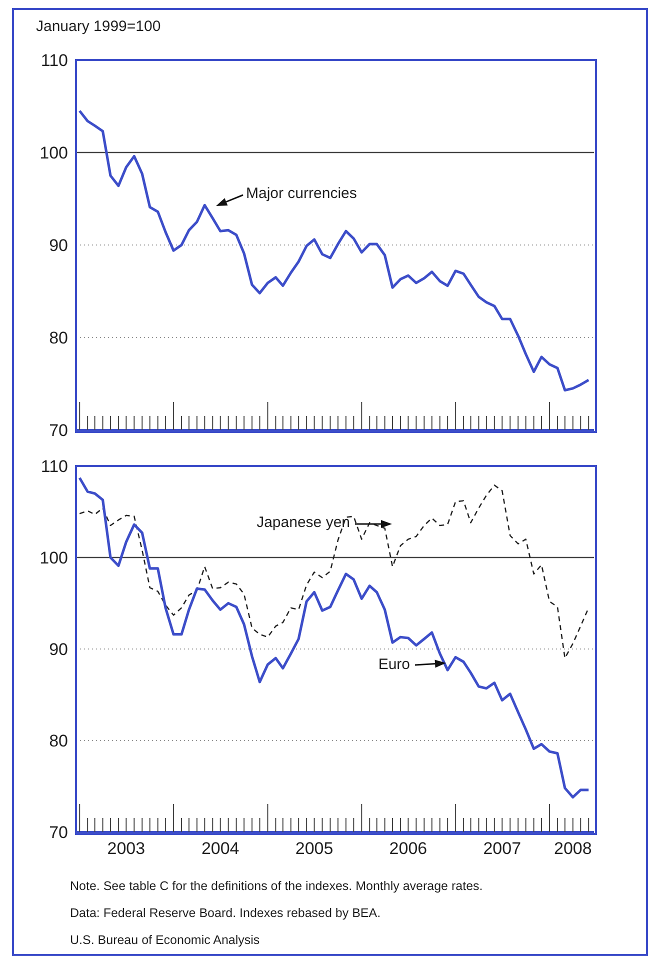 This screenshot has height=956, width=650. What do you see at coordinates (220, 848) in the screenshot?
I see `x-tick-label: 2004` at bounding box center [220, 848].